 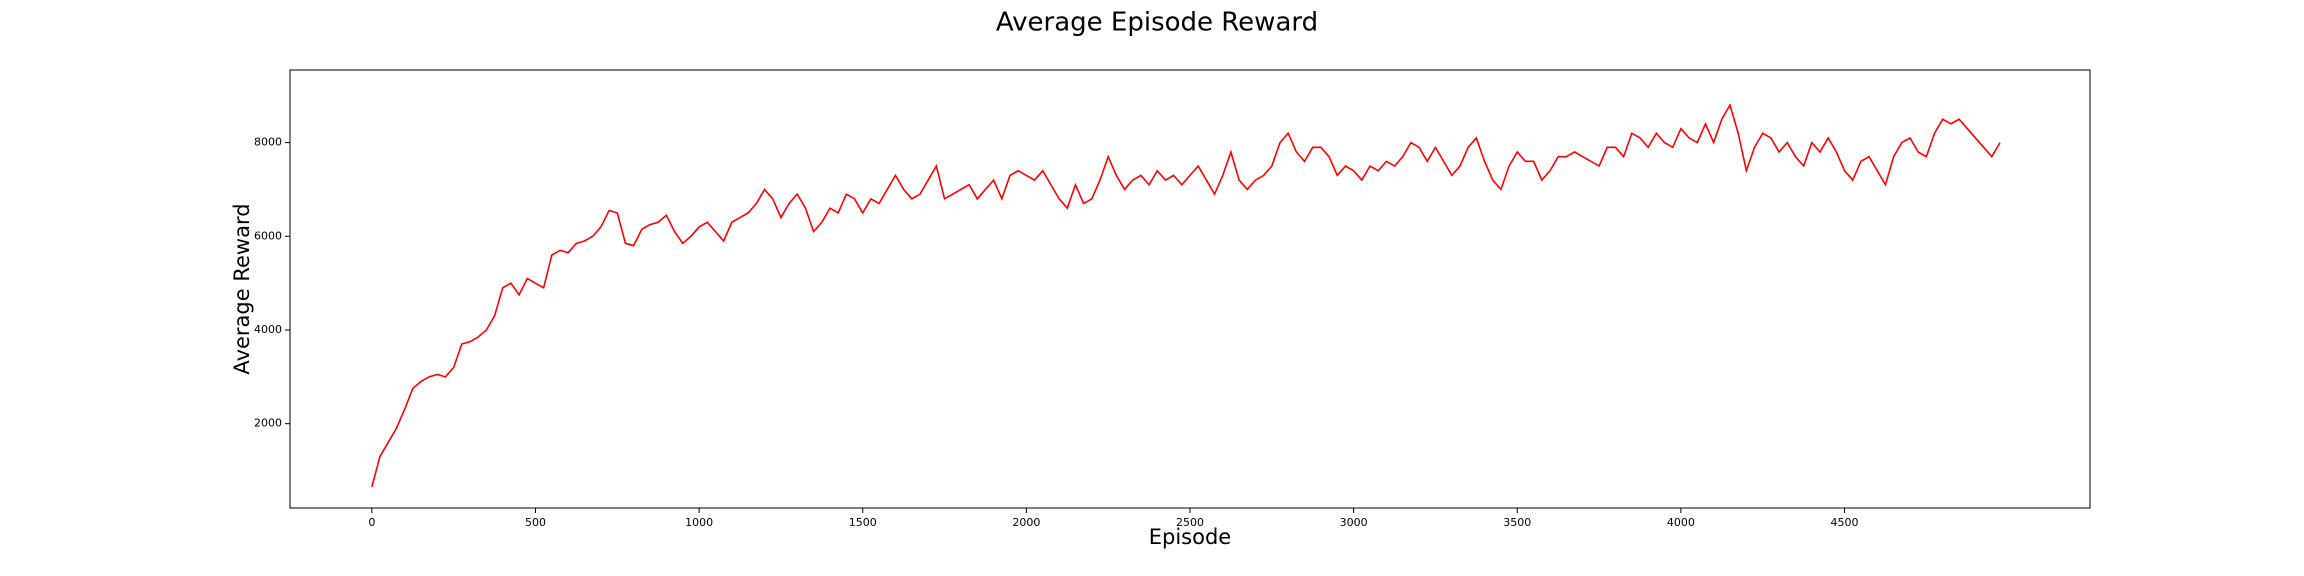 What do you see at coordinates (371, 522) in the screenshot?
I see `x-tick-label: 0` at bounding box center [371, 522].